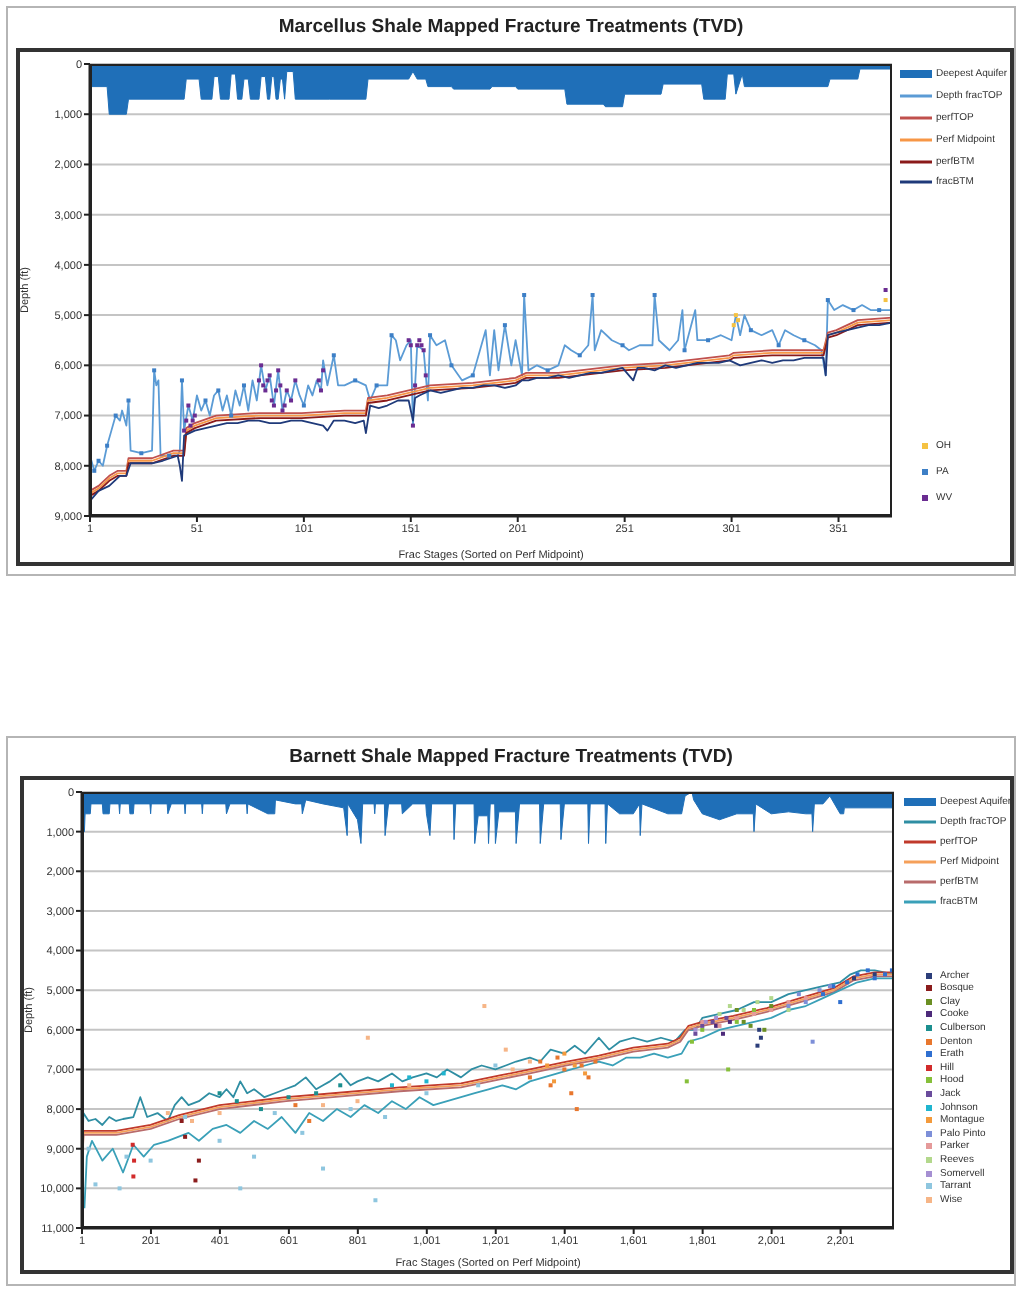  Describe the element at coordinates (511, 757) in the screenshot. I see `chart-title: Barnett Shale Mapped Fracture Treatments (TVD)` at that location.